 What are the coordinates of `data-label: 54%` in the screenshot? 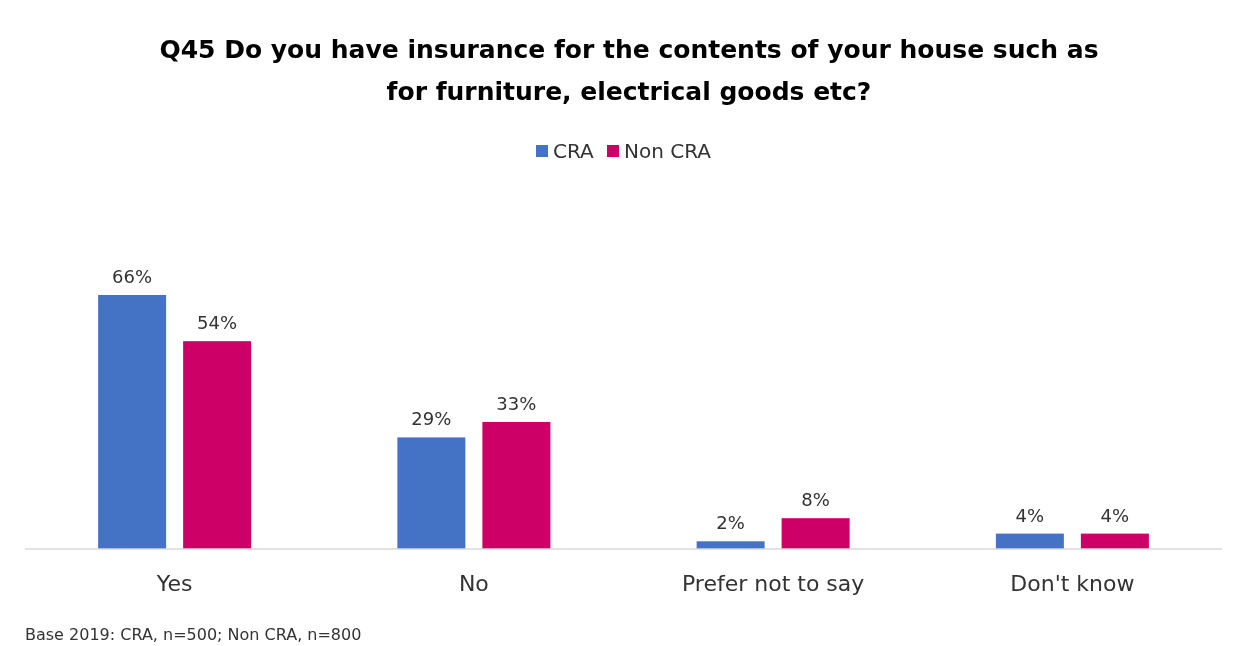 It's located at (217, 323).